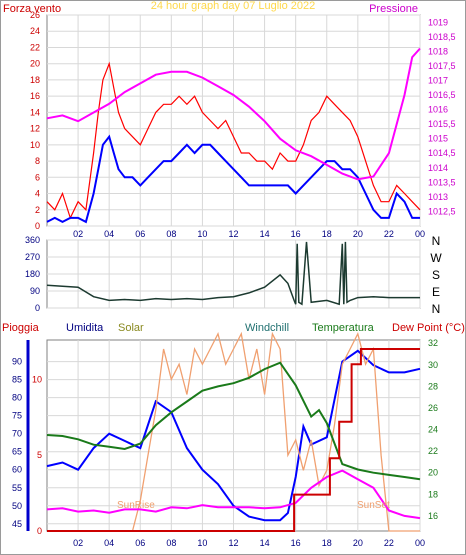 Image resolution: width=466 pixels, height=555 pixels. I want to click on umidita-y-tick-label: 55, so click(17, 488).